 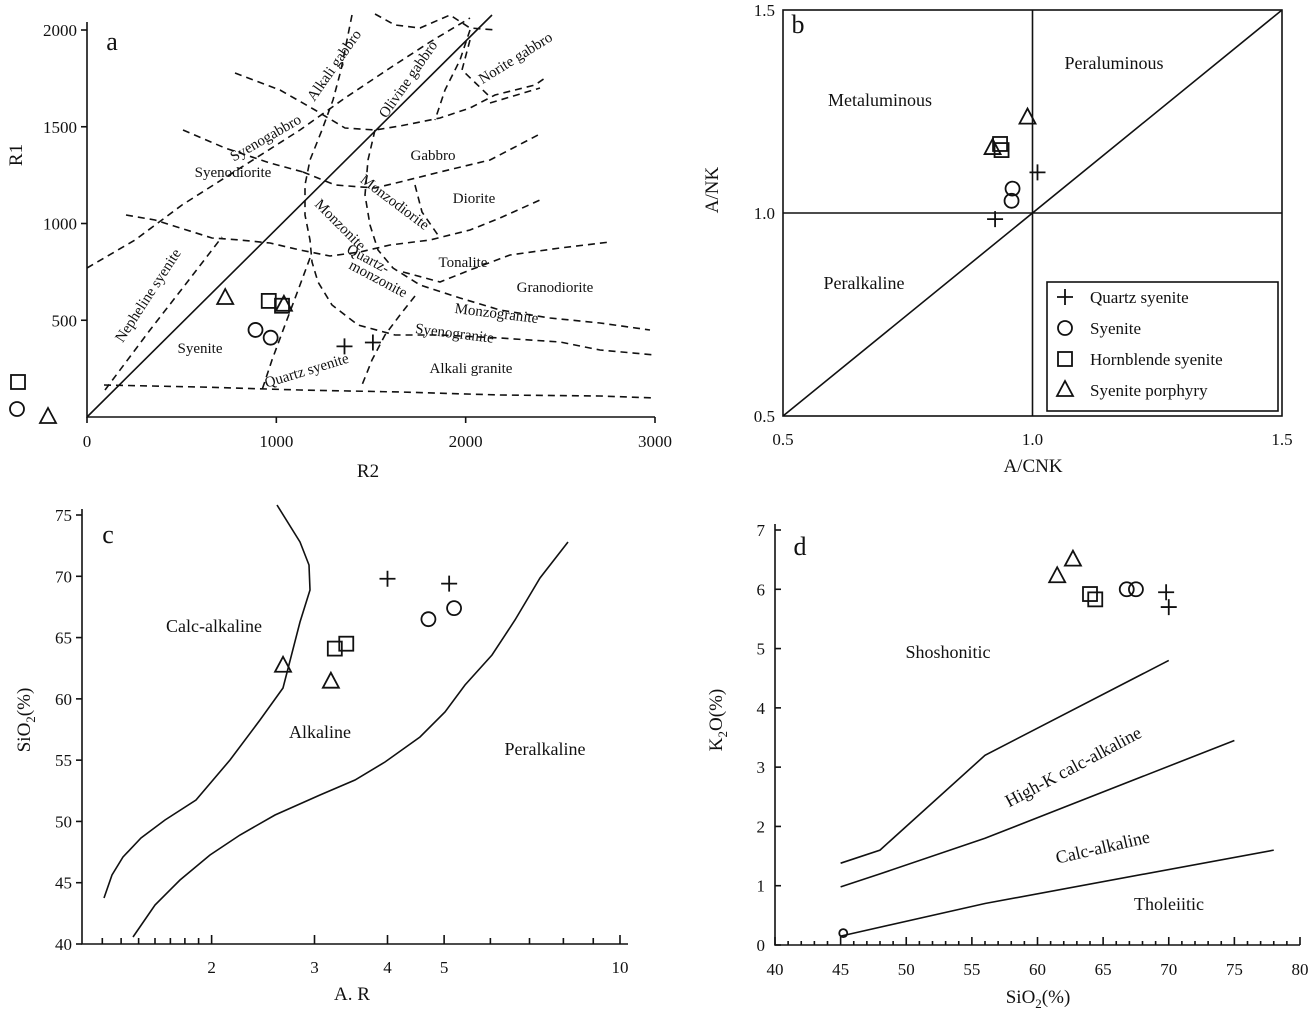 What do you see at coordinates (1032, 466) in the screenshot?
I see `xlabel-b: A/CNK` at bounding box center [1032, 466].